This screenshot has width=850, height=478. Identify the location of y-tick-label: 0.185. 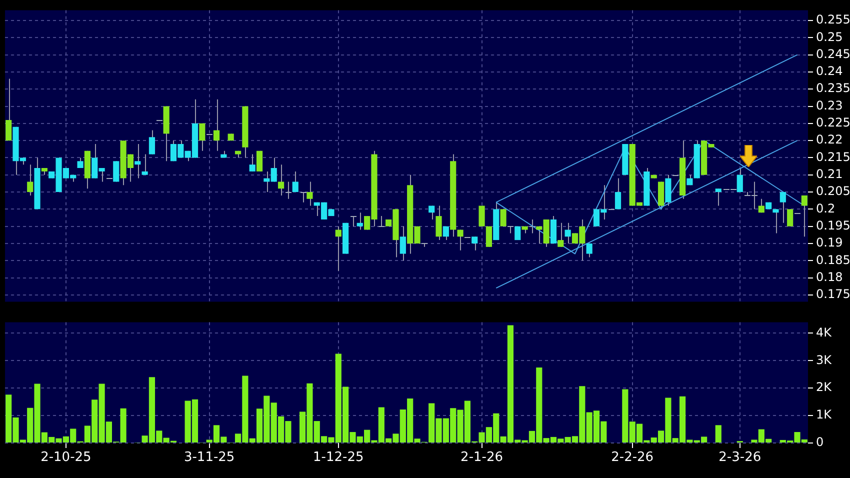
(833, 259).